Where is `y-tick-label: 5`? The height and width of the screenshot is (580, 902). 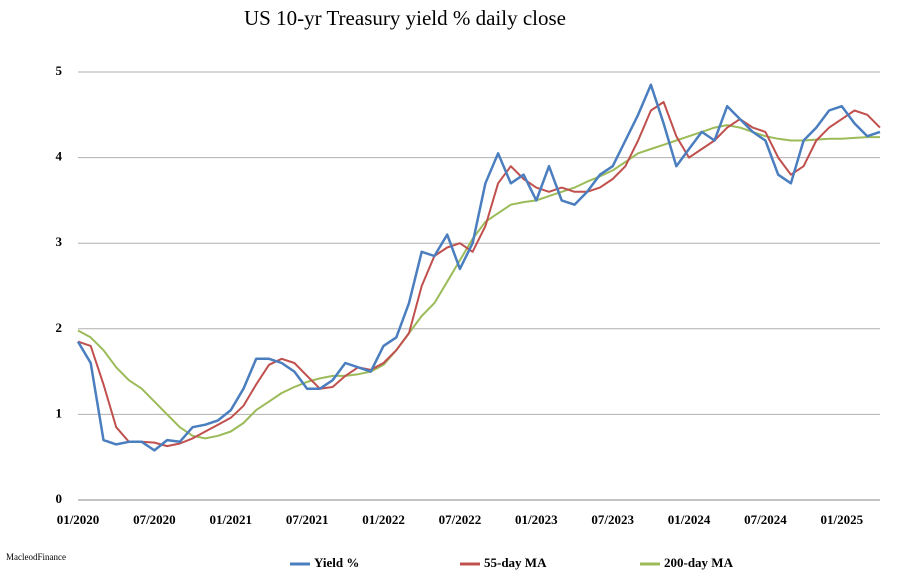
y-tick-label: 5 is located at coordinates (59, 70).